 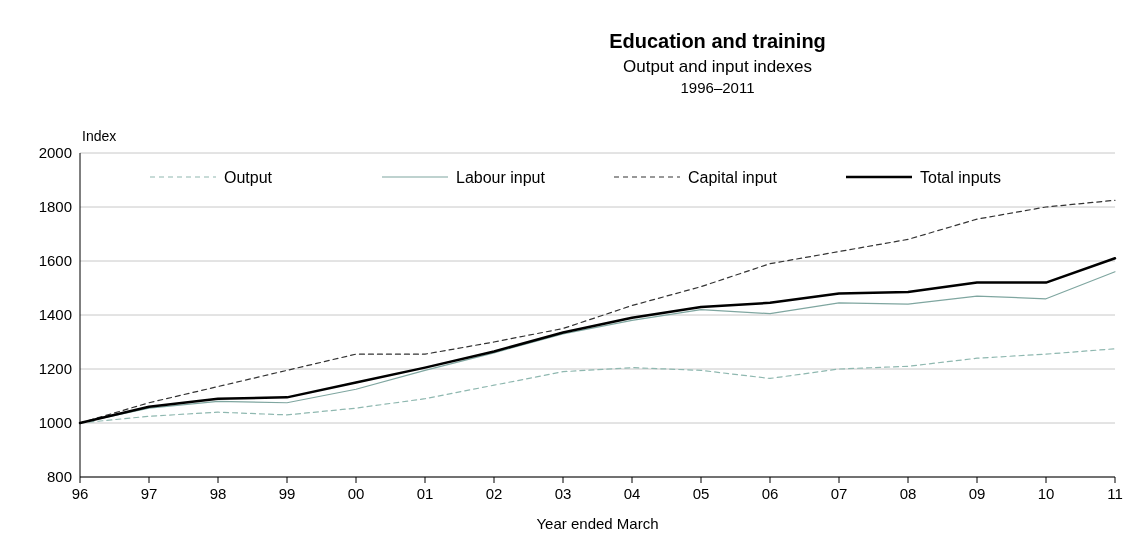 I want to click on legend-label: Capital input, so click(x=733, y=177).